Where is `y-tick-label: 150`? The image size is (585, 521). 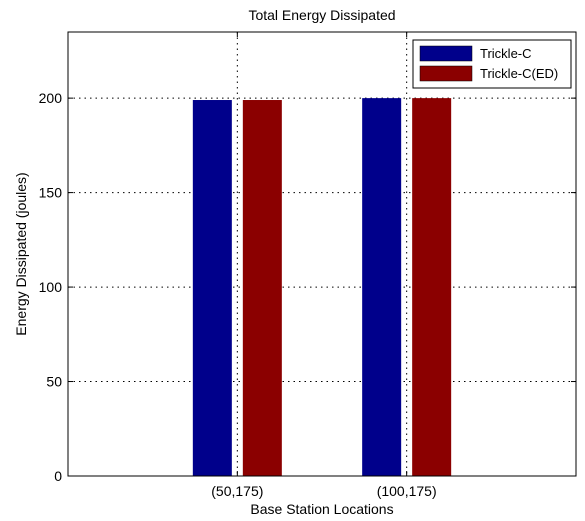
y-tick-label: 150 is located at coordinates (51, 193).